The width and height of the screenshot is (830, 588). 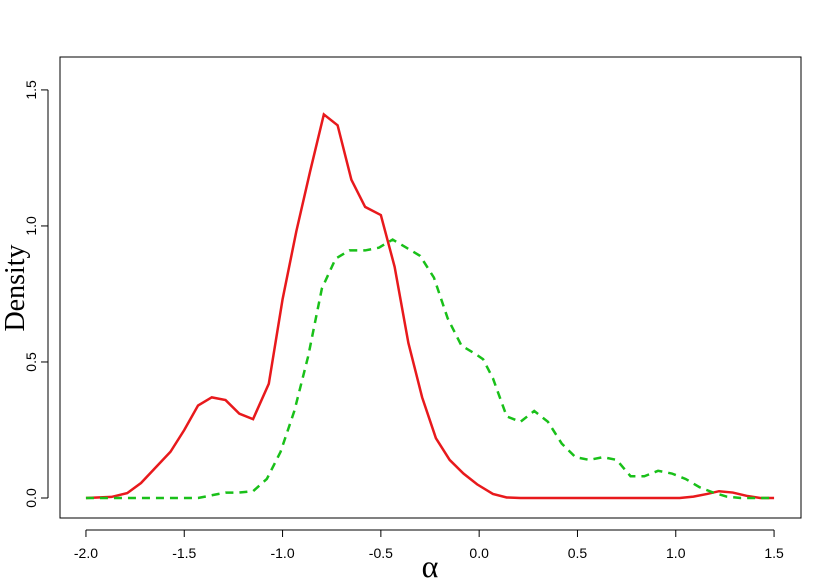 I want to click on x-axis-title: α, so click(x=430, y=566).